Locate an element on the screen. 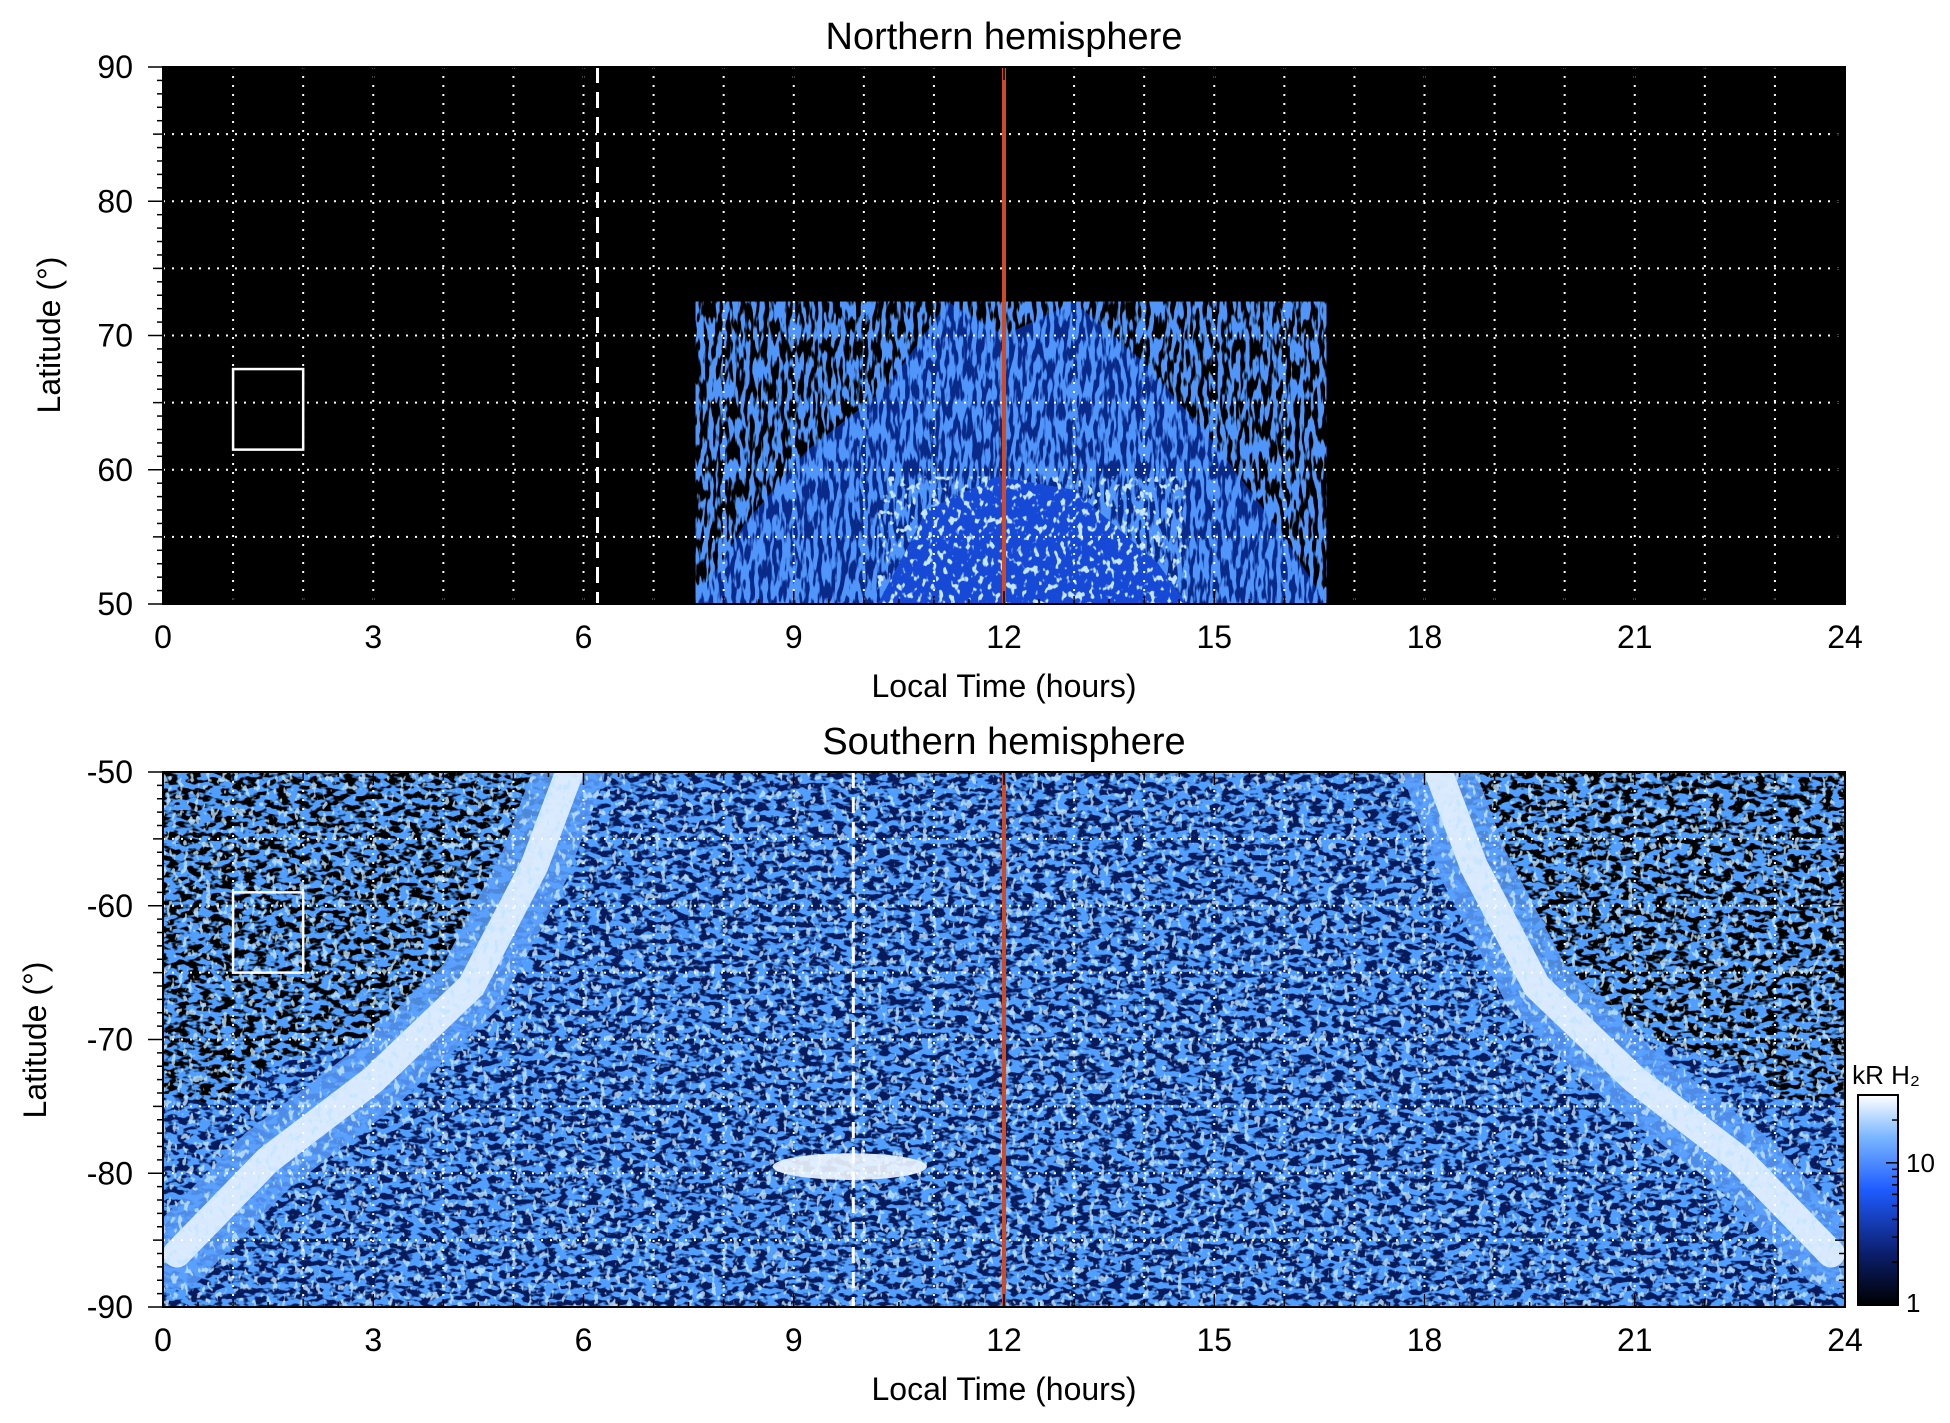  south-y-tick-label: -70 is located at coordinates (110, 1040).